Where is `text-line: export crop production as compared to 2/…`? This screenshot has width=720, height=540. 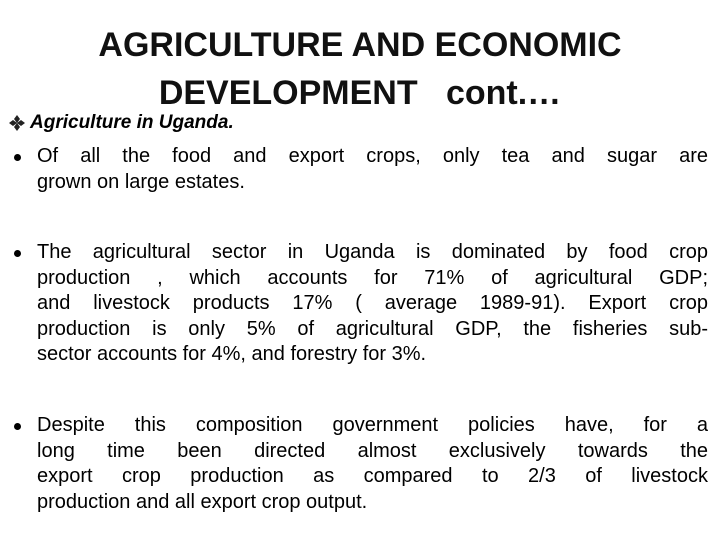
text-line: export crop production as compared to 2/… is located at coordinates (372, 476).